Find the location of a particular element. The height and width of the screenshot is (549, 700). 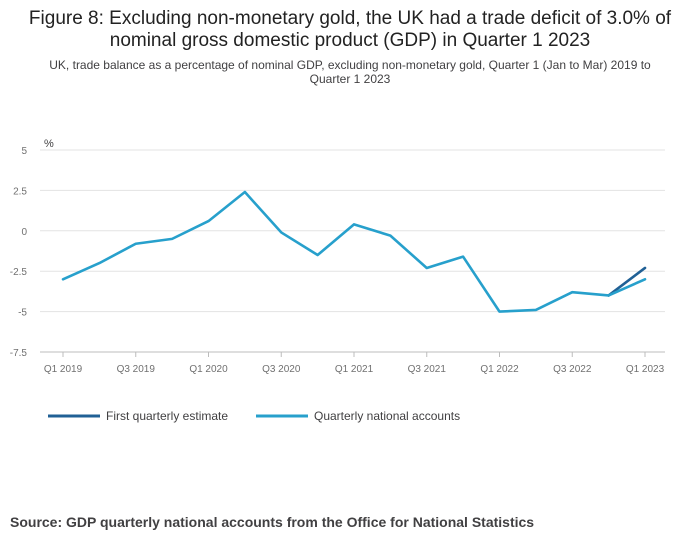

y-tick-label: 5 is located at coordinates (24, 151).